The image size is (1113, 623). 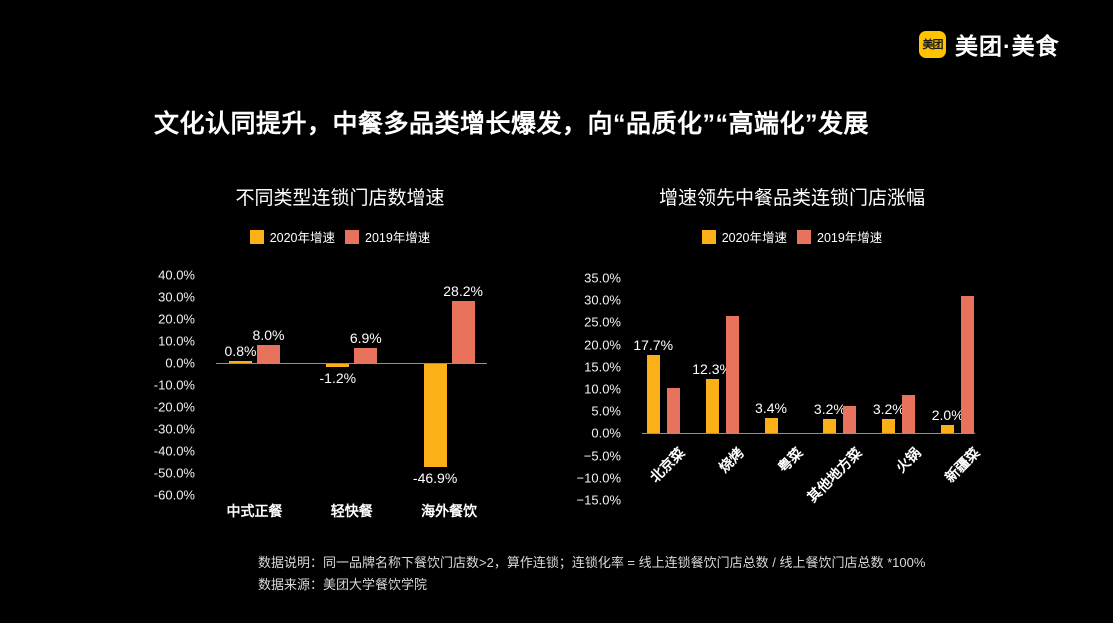 I want to click on left-chart-legend: 2020年增速 2019年增速, so click(x=340, y=236).